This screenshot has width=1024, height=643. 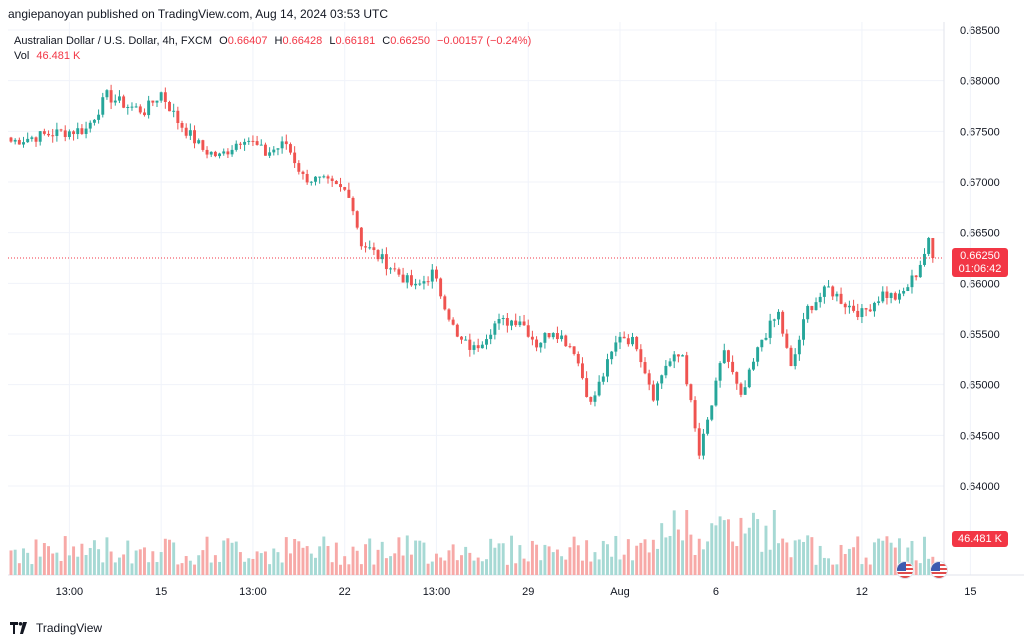 What do you see at coordinates (437, 592) in the screenshot?
I see `x-tick-label: 13:00` at bounding box center [437, 592].